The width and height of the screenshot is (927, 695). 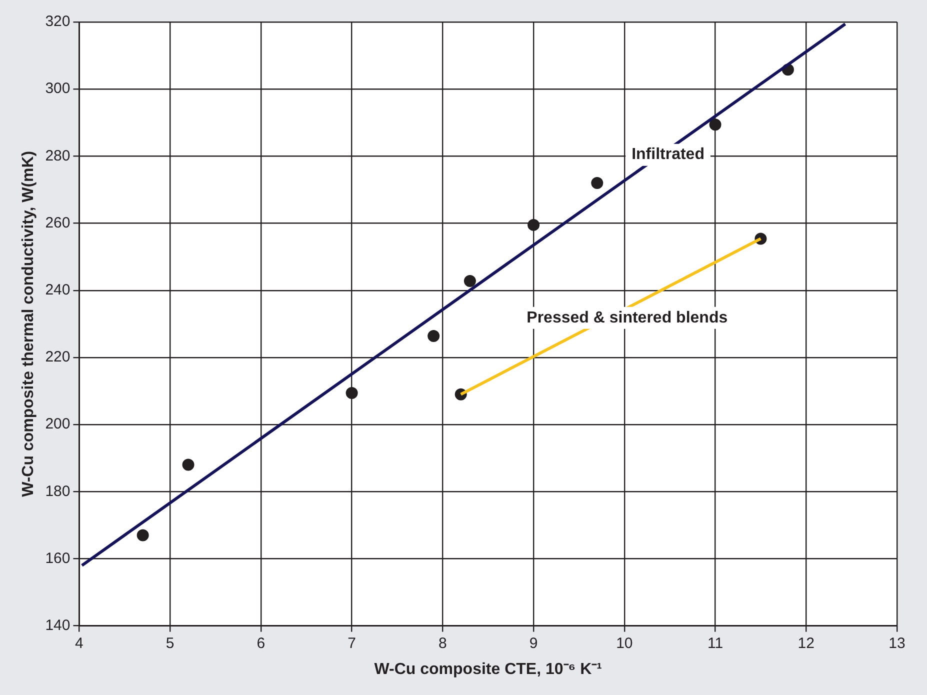 I want to click on x-axis-title: W-Cu composite CTE, 10⁻⁶ K⁻¹, so click(x=488, y=669).